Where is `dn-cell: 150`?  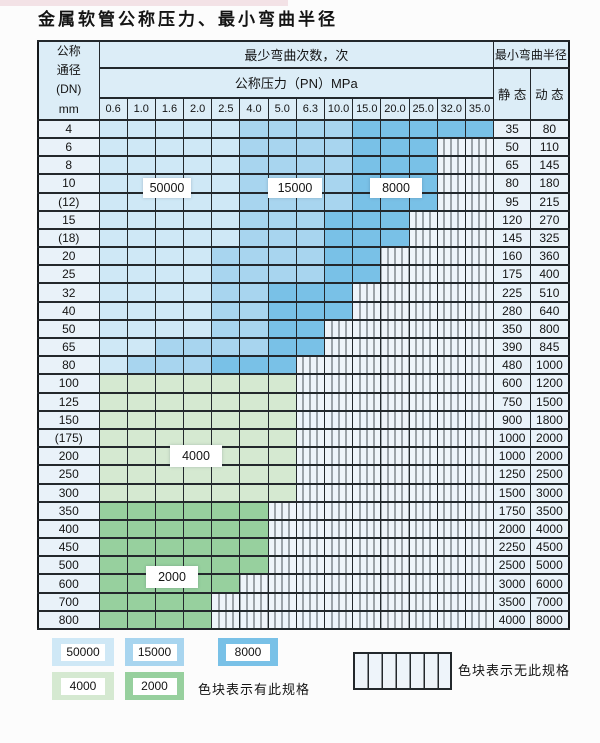 dn-cell: 150 is located at coordinates (68, 419).